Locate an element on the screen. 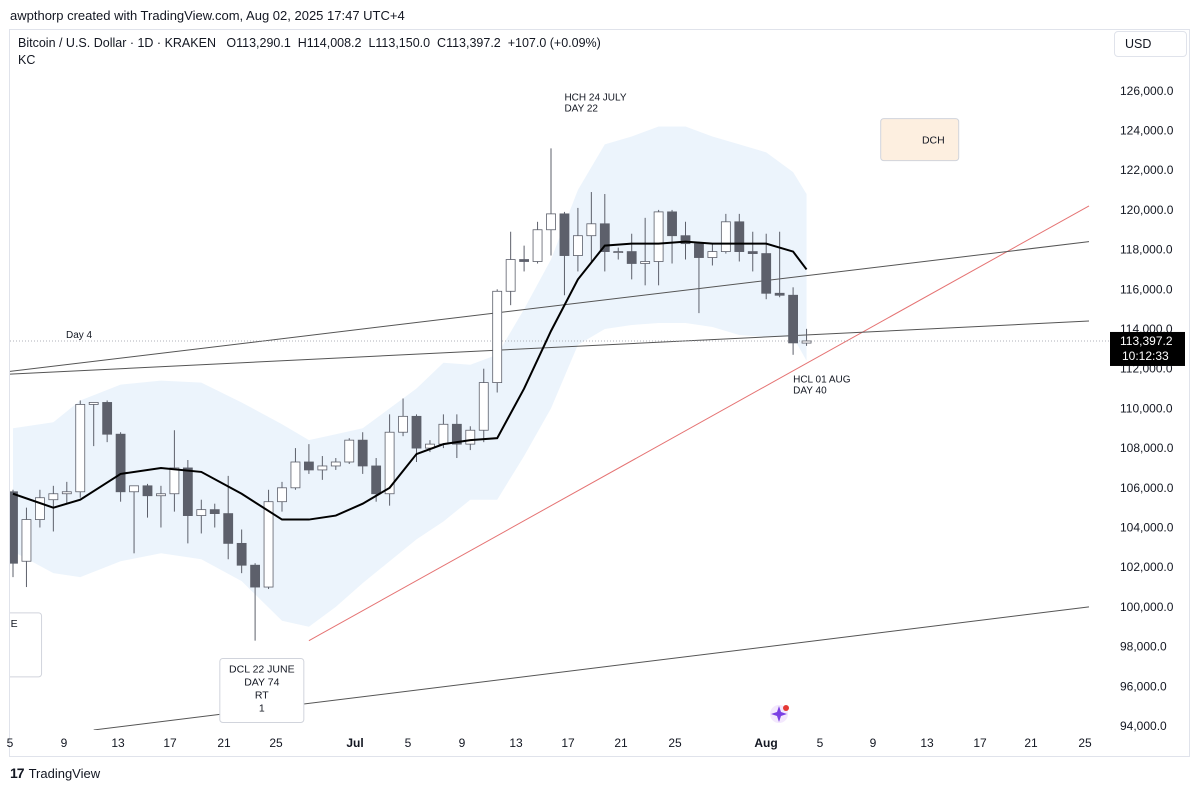  annotation-5-june: 5 JUNEY 58RT1 is located at coordinates (21, 645).